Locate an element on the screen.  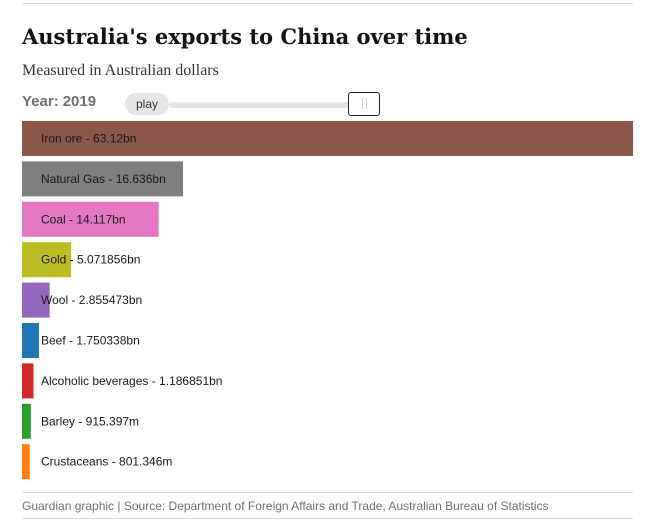
bar-label-beef: Beef - 1.750338bn is located at coordinates (90, 341).